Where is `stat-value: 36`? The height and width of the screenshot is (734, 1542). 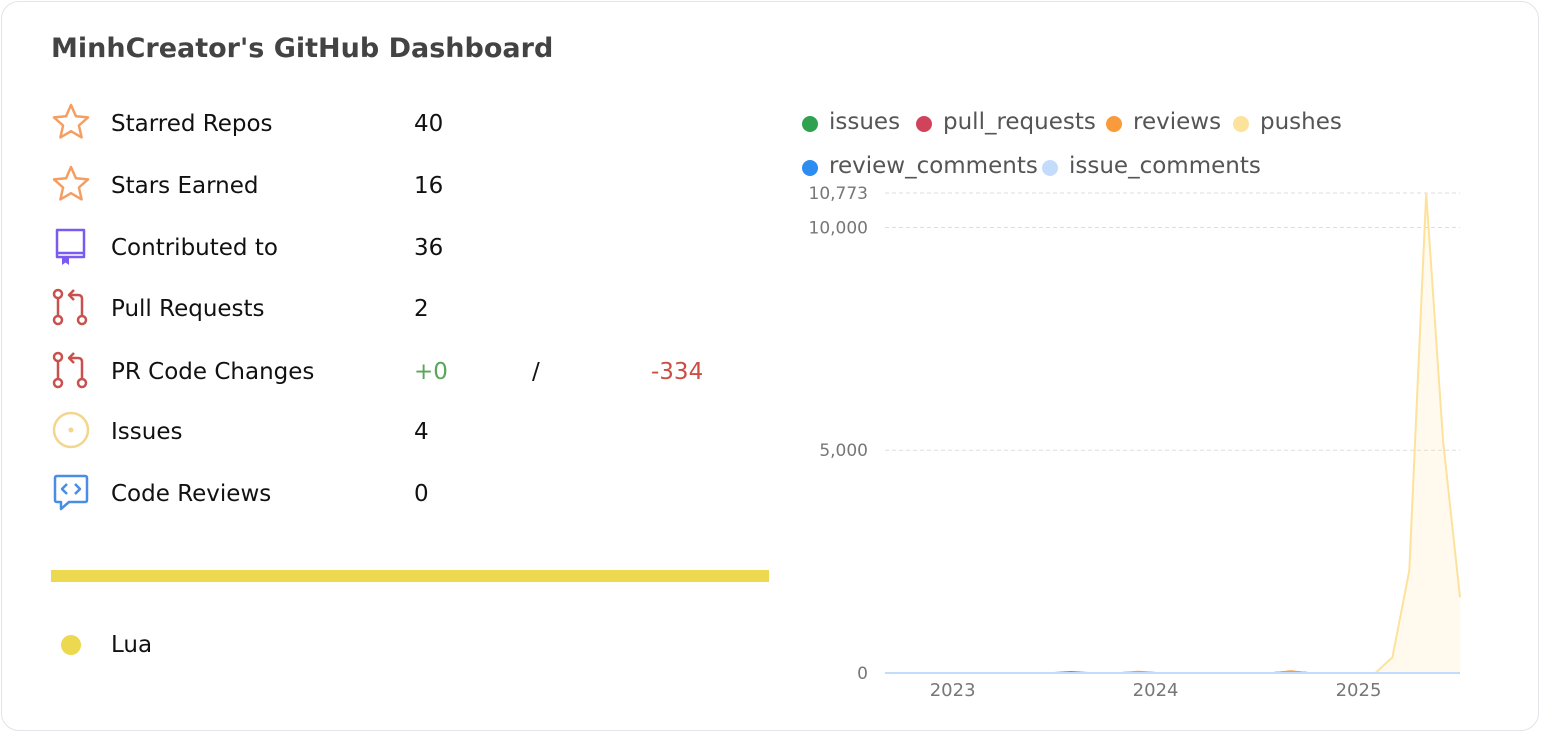
stat-value: 36 is located at coordinates (429, 248).